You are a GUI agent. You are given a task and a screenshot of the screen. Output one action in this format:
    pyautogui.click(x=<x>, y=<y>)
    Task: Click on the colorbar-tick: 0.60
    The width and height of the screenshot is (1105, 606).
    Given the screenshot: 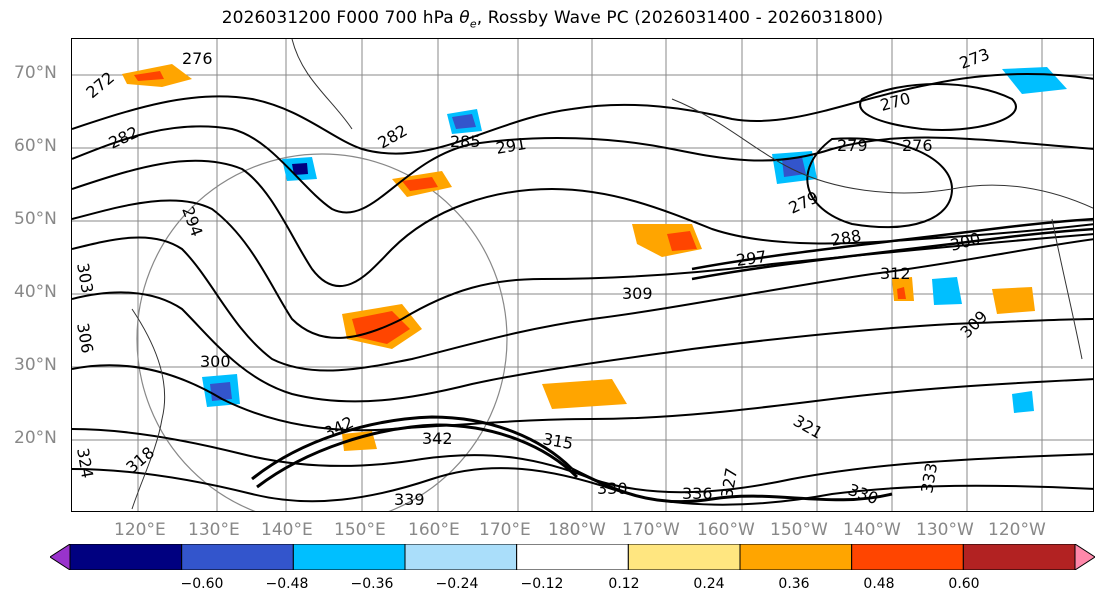 What is the action you would take?
    pyautogui.click(x=964, y=584)
    